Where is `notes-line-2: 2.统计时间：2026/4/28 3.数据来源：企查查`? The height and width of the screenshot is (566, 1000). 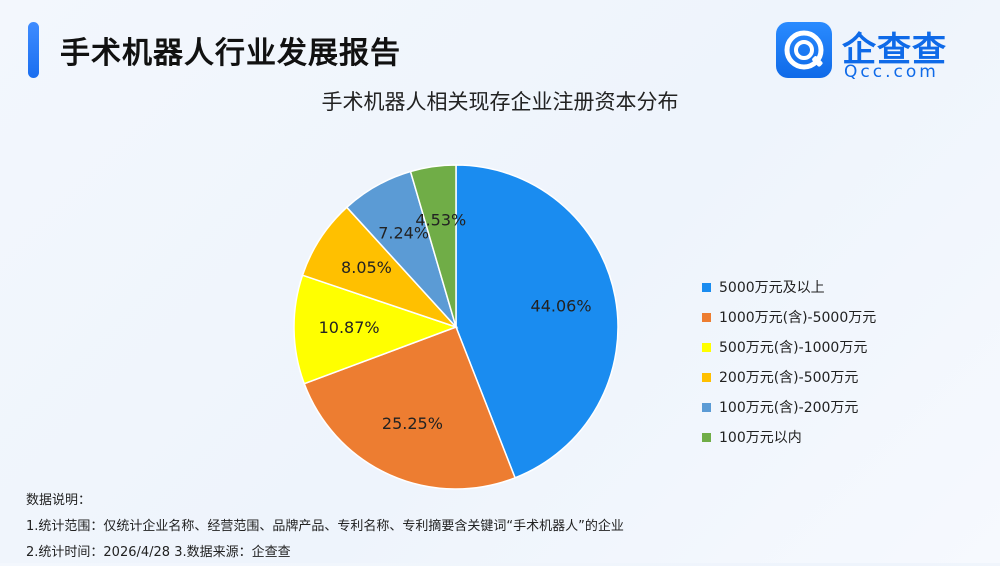
notes-line-2: 2.统计时间：2026/4/28 3.数据来源：企查查 is located at coordinates (158, 552).